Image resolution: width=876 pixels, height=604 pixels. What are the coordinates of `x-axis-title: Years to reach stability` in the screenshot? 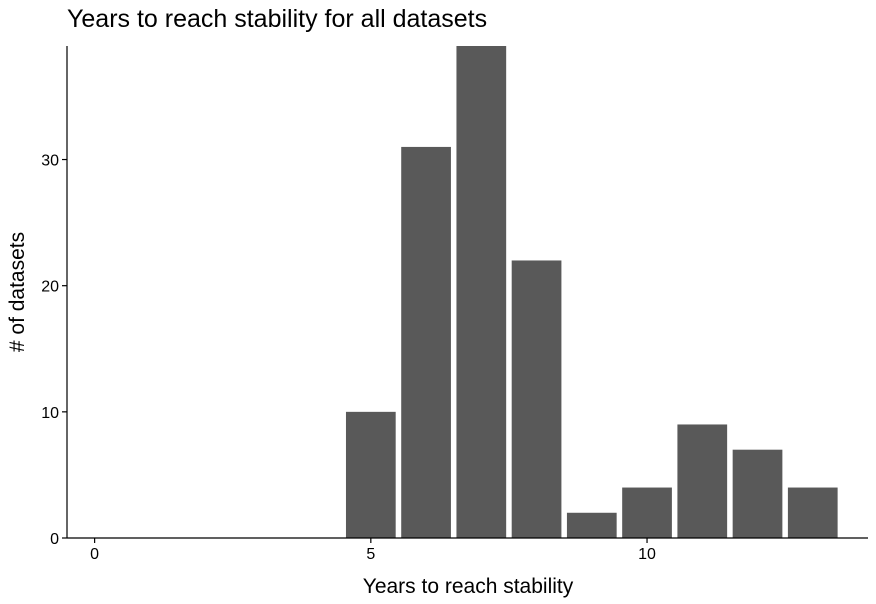 It's located at (468, 586).